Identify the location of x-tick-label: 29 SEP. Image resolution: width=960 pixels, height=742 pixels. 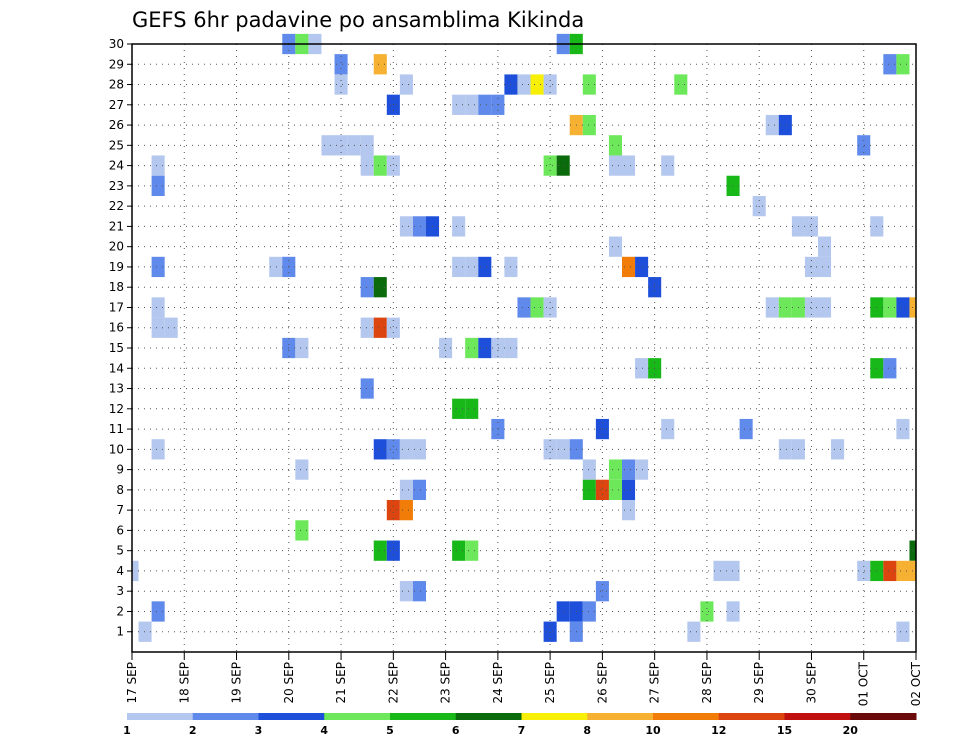
(759, 683).